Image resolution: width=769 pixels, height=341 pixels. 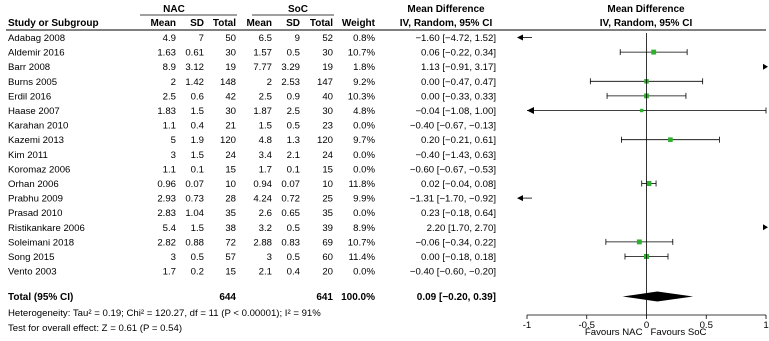 I want to click on nac-sd-cell: 0.88, so click(x=194, y=242).